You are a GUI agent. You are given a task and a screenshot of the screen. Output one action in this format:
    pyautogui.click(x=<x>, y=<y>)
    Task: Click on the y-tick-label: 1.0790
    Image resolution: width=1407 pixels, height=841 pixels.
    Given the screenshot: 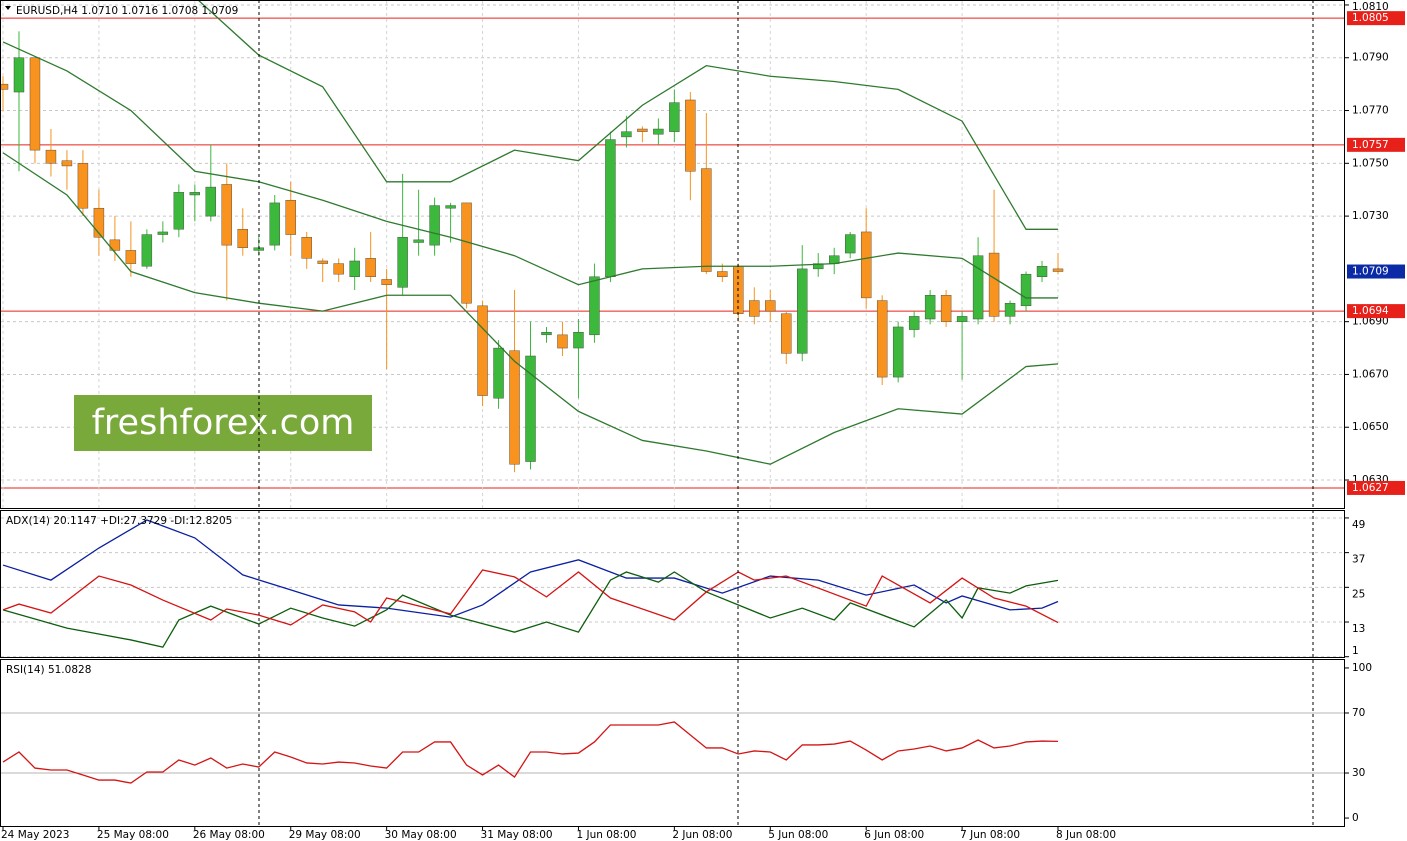 What is the action you would take?
    pyautogui.click(x=1370, y=58)
    